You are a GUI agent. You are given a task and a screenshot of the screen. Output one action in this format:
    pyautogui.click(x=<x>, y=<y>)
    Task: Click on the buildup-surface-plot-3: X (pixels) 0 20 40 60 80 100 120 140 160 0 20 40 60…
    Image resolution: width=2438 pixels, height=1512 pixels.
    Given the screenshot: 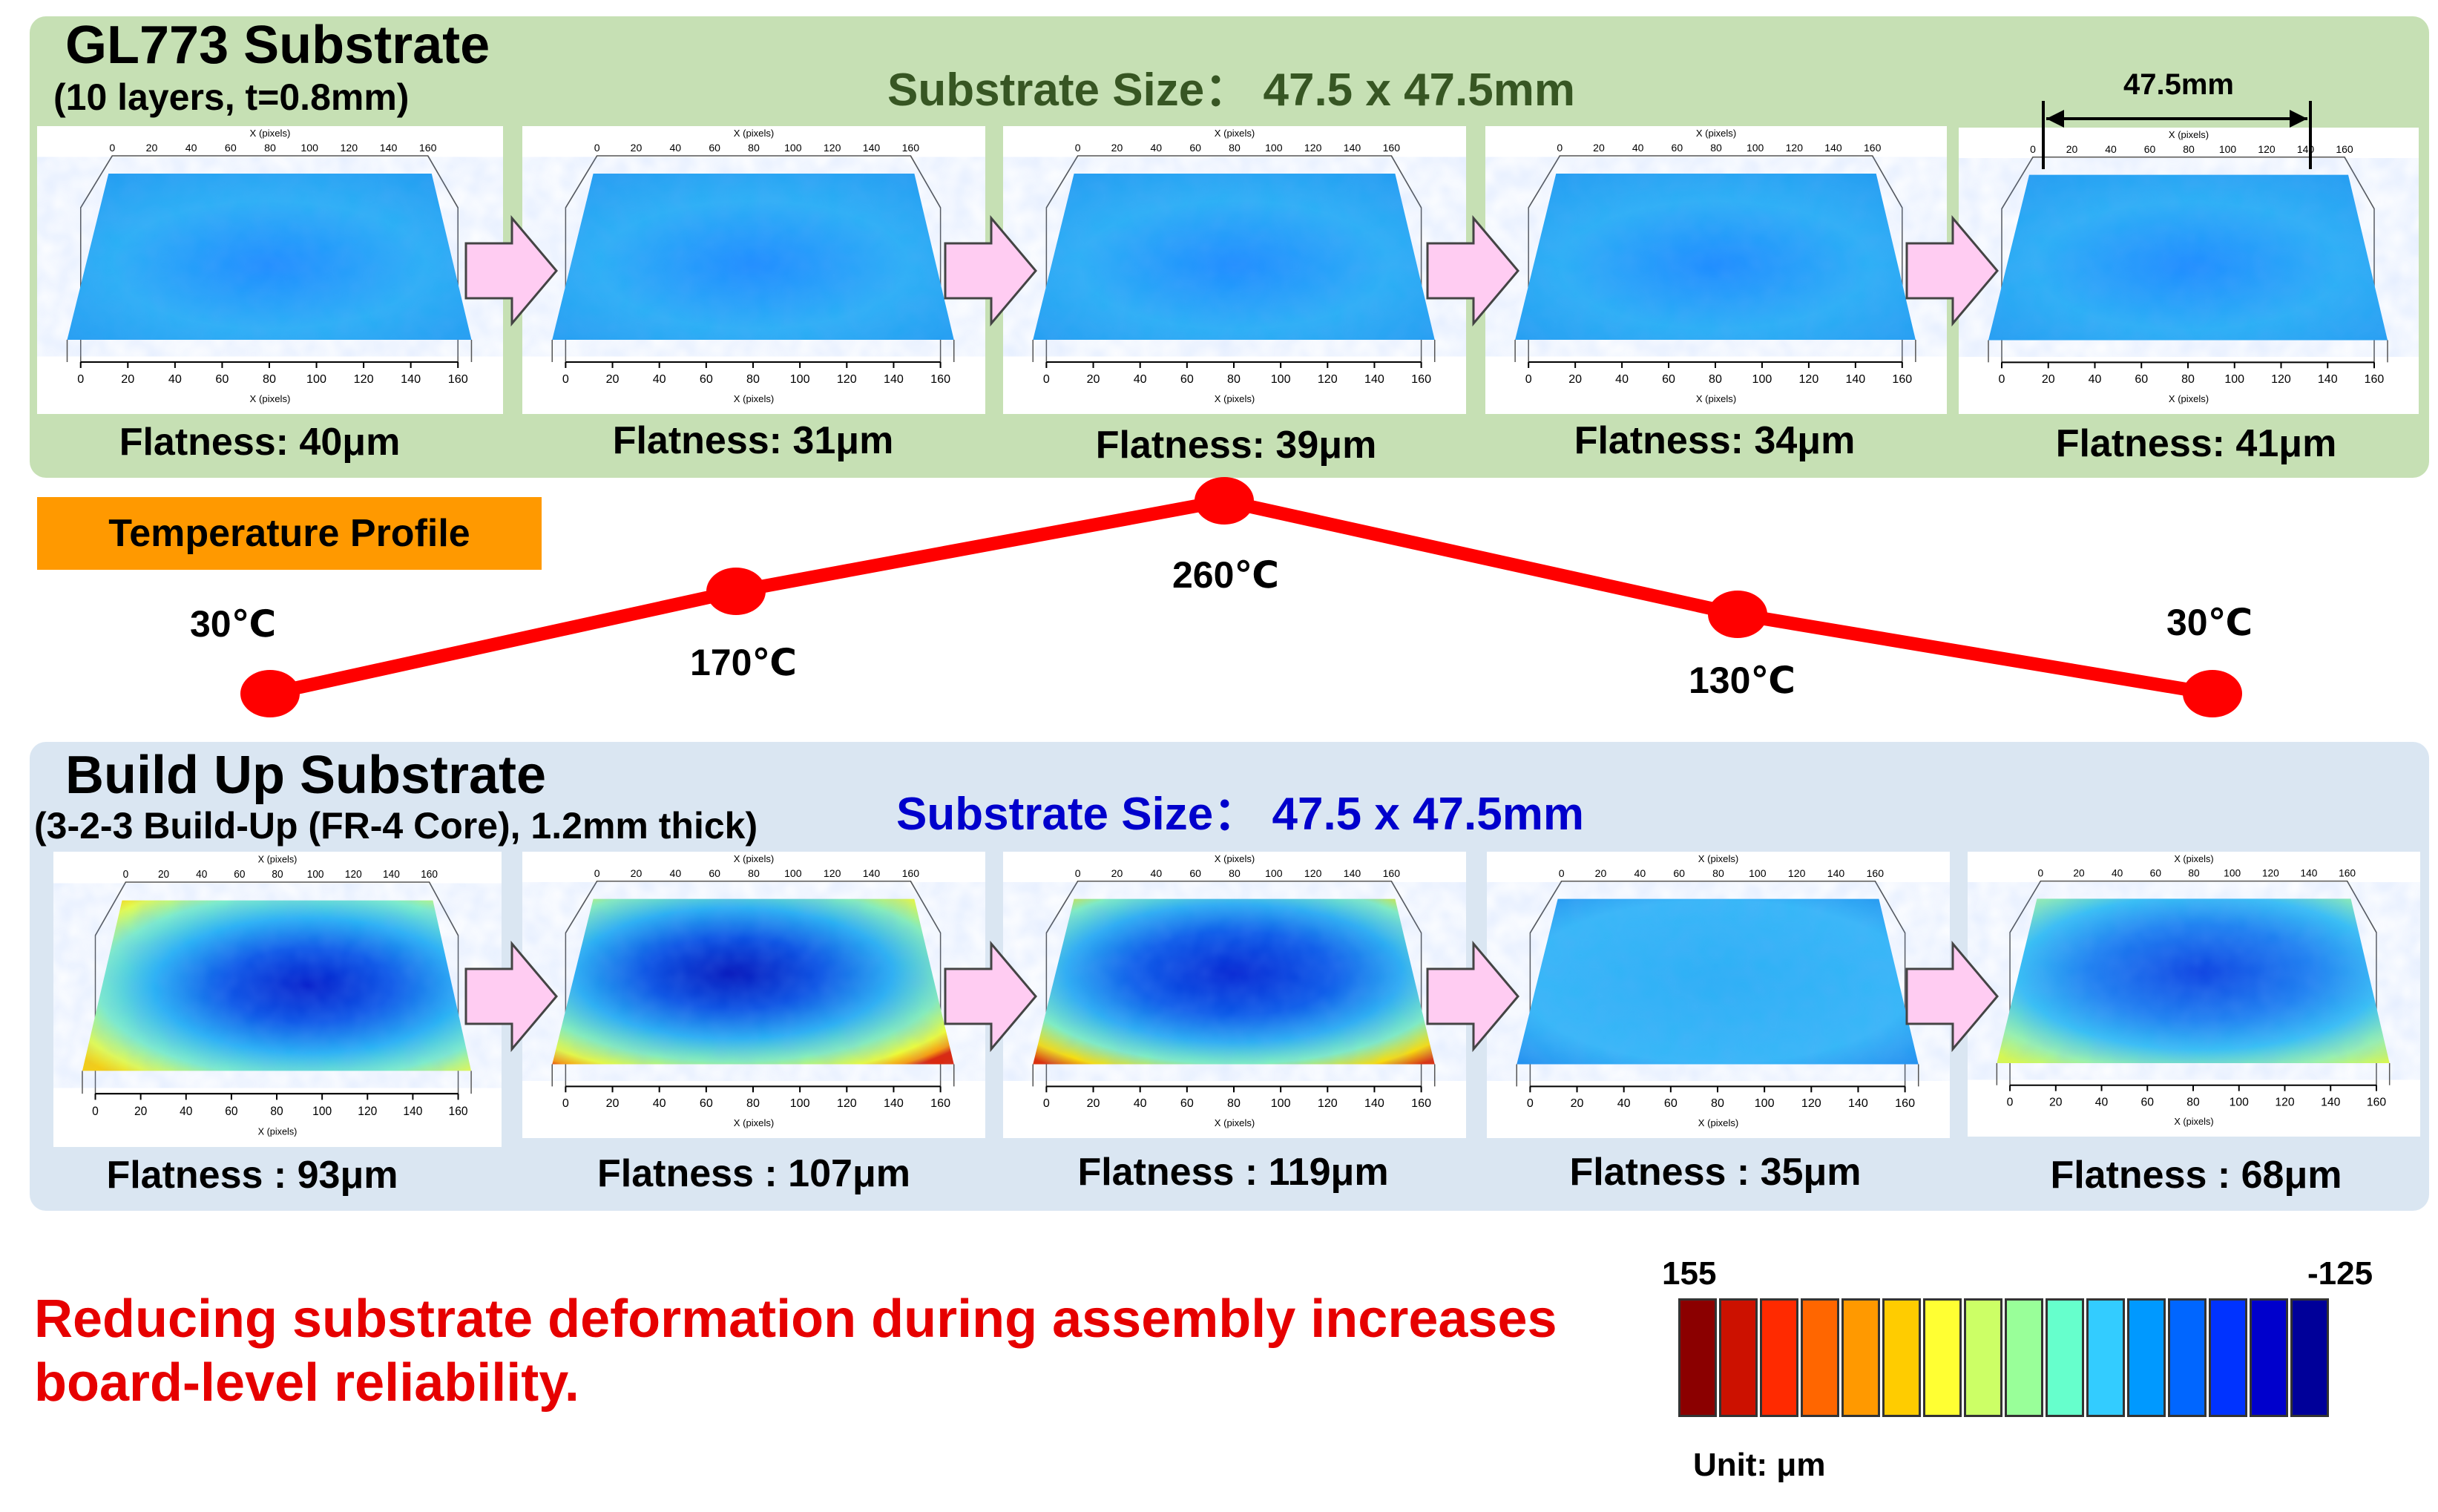 What is the action you would take?
    pyautogui.click(x=1234, y=995)
    